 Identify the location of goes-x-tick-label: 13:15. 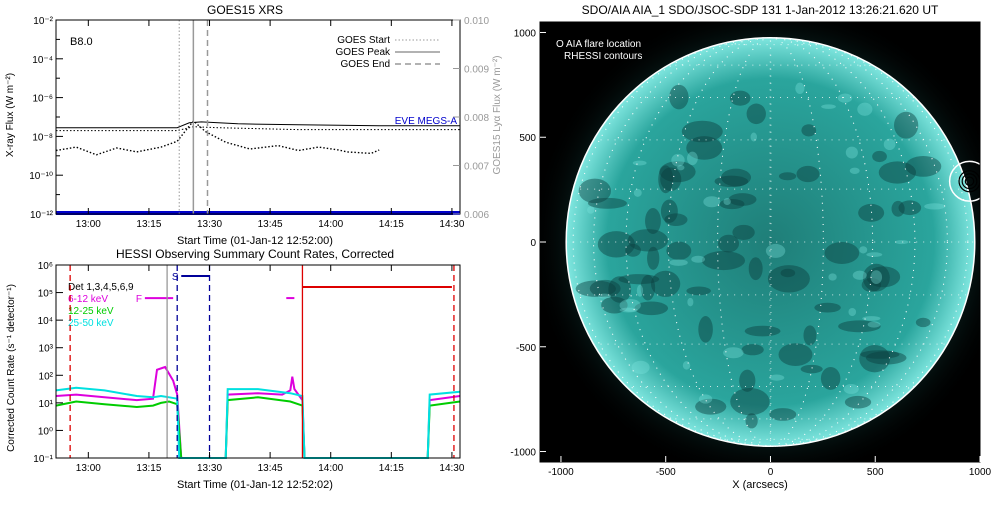
(148, 224).